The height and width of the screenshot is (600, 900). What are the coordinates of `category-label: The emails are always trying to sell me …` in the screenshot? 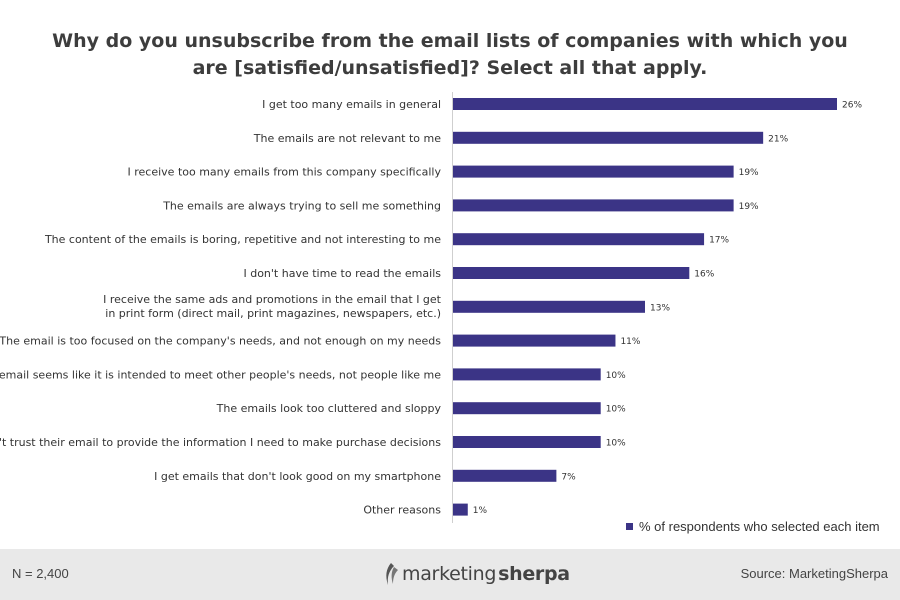 It's located at (301, 205).